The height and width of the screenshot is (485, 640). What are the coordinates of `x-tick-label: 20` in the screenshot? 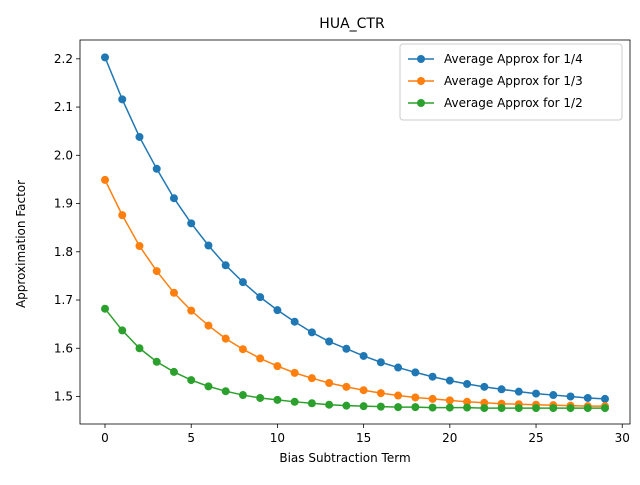 It's located at (449, 438).